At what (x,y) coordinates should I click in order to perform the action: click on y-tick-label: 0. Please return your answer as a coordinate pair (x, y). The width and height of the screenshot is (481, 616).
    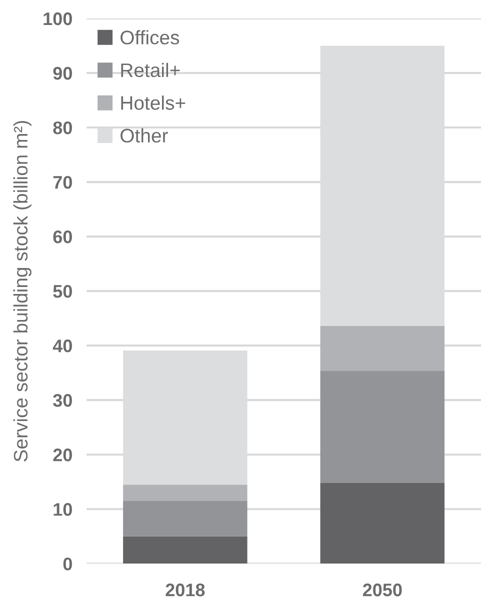
    Looking at the image, I should click on (67, 564).